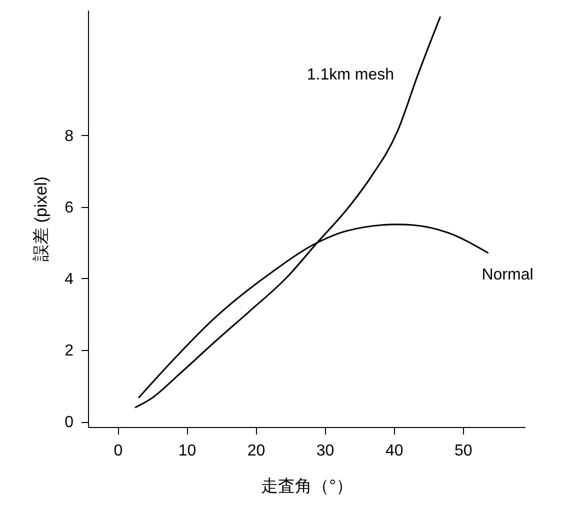 This screenshot has height=510, width=565. What do you see at coordinates (69, 279) in the screenshot?
I see `y-tick-label: 4` at bounding box center [69, 279].